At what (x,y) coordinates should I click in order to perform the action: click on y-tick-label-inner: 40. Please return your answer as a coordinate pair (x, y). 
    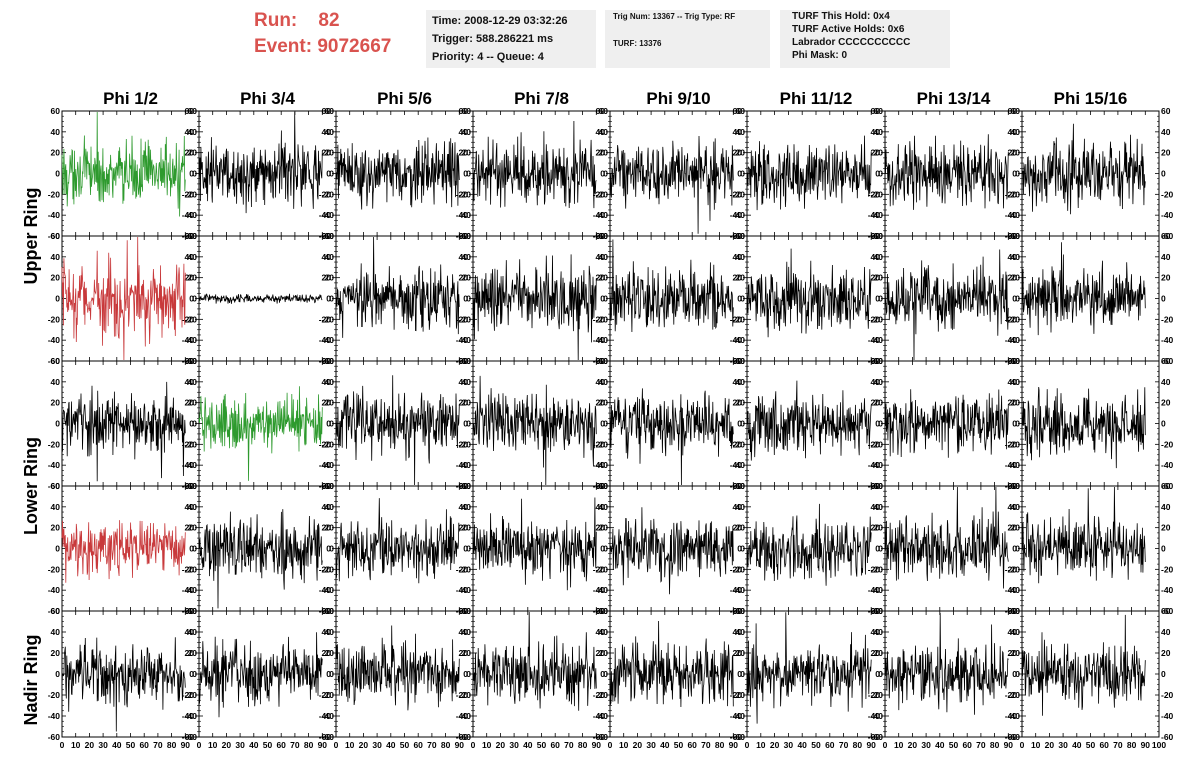
    Looking at the image, I should click on (1013, 632).